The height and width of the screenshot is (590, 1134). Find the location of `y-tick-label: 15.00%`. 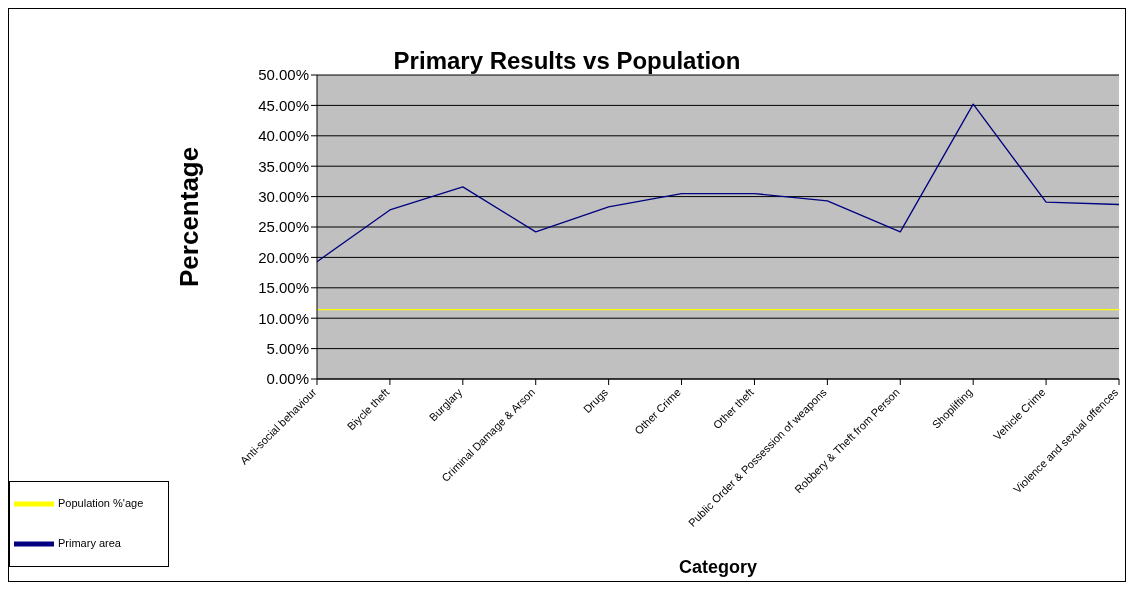

y-tick-label: 15.00% is located at coordinates (283, 288).